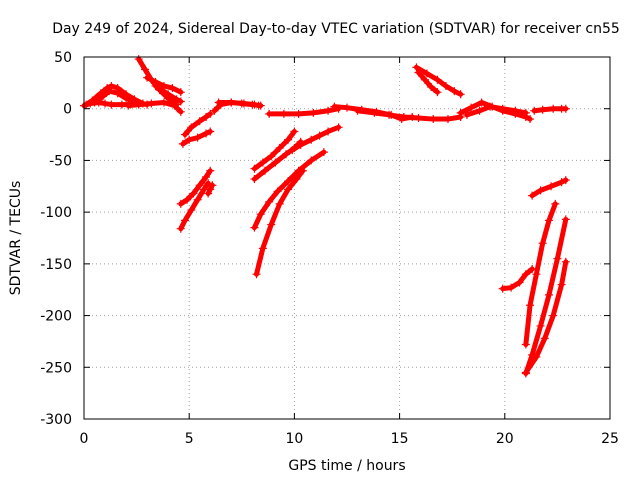 This screenshot has height=480, width=640. What do you see at coordinates (84, 439) in the screenshot?
I see `x-tick-label: 0` at bounding box center [84, 439].